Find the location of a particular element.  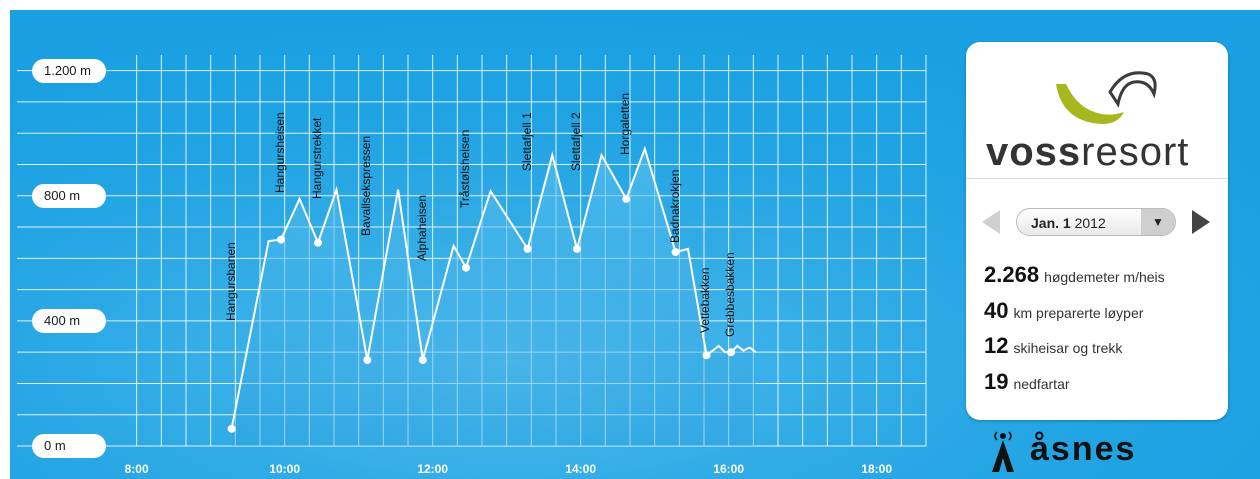

date-value: Jan. 1 2012 is located at coordinates (1068, 223).